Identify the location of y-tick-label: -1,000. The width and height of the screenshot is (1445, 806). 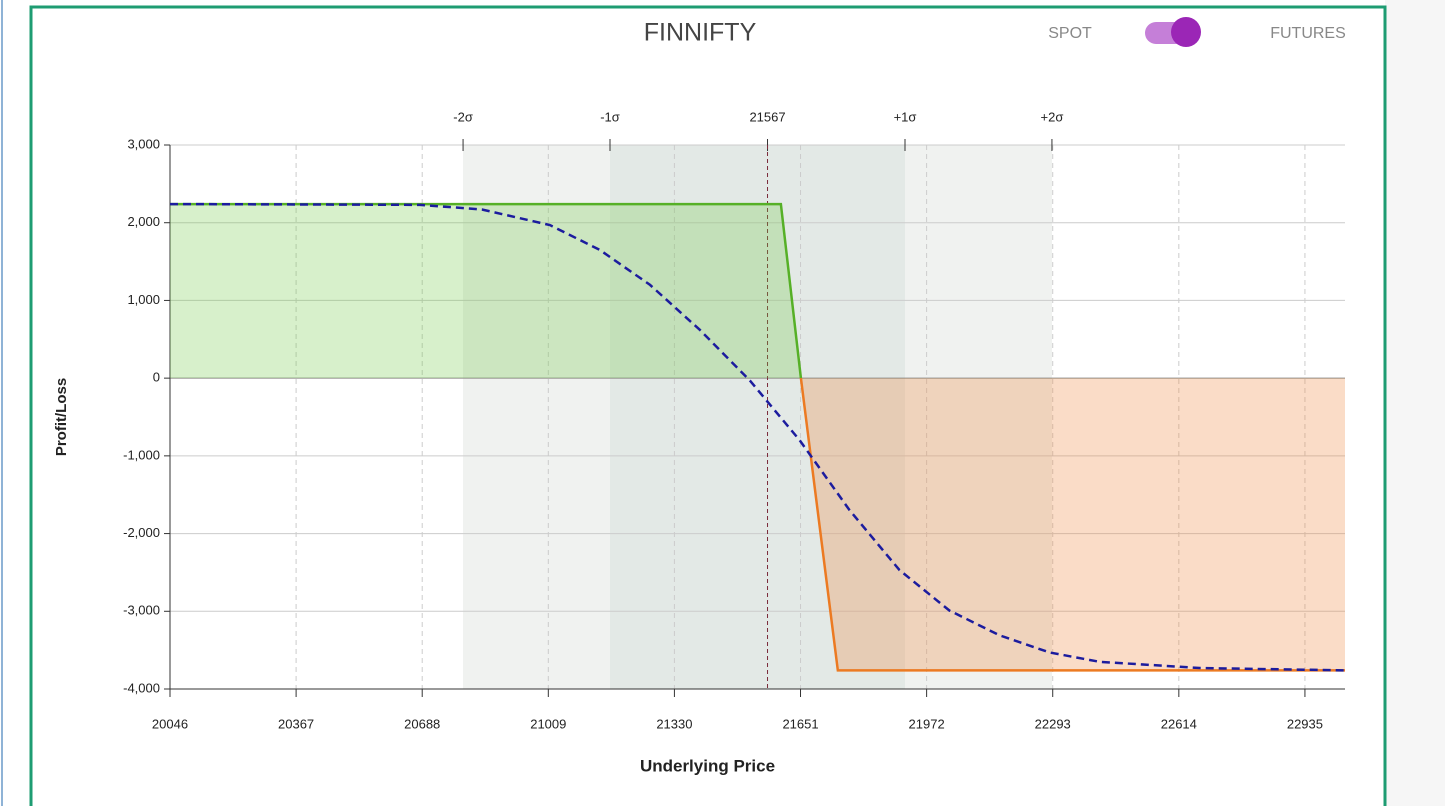
(141, 454).